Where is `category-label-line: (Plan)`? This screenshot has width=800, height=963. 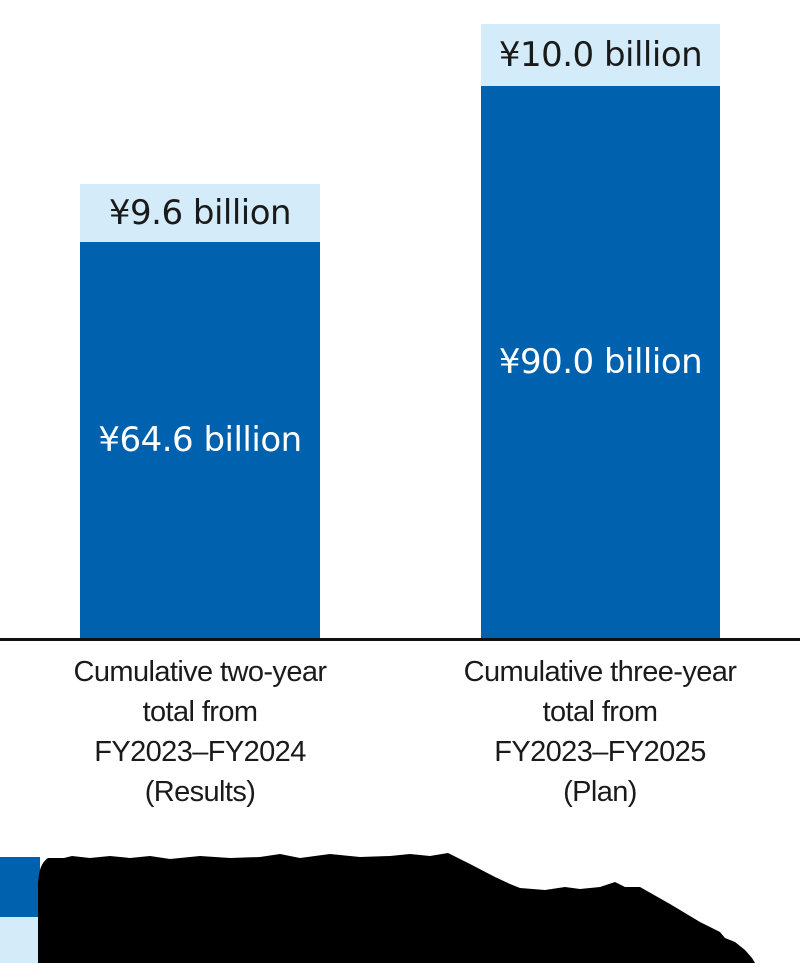
category-label-line: (Plan) is located at coordinates (600, 792).